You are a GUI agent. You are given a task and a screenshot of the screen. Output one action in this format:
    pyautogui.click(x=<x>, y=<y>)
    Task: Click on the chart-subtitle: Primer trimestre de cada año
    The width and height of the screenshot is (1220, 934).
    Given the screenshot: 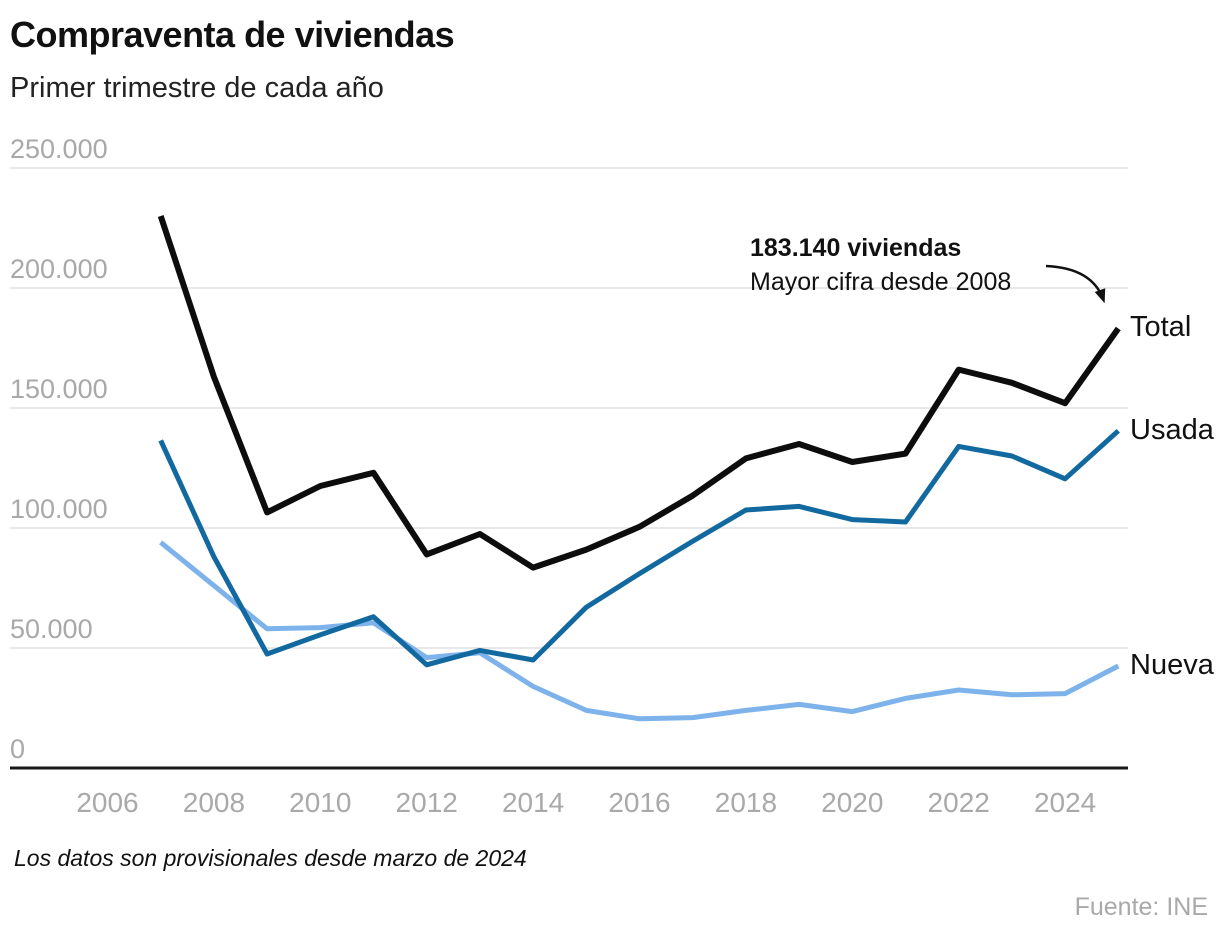 What is the action you would take?
    pyautogui.click(x=197, y=88)
    